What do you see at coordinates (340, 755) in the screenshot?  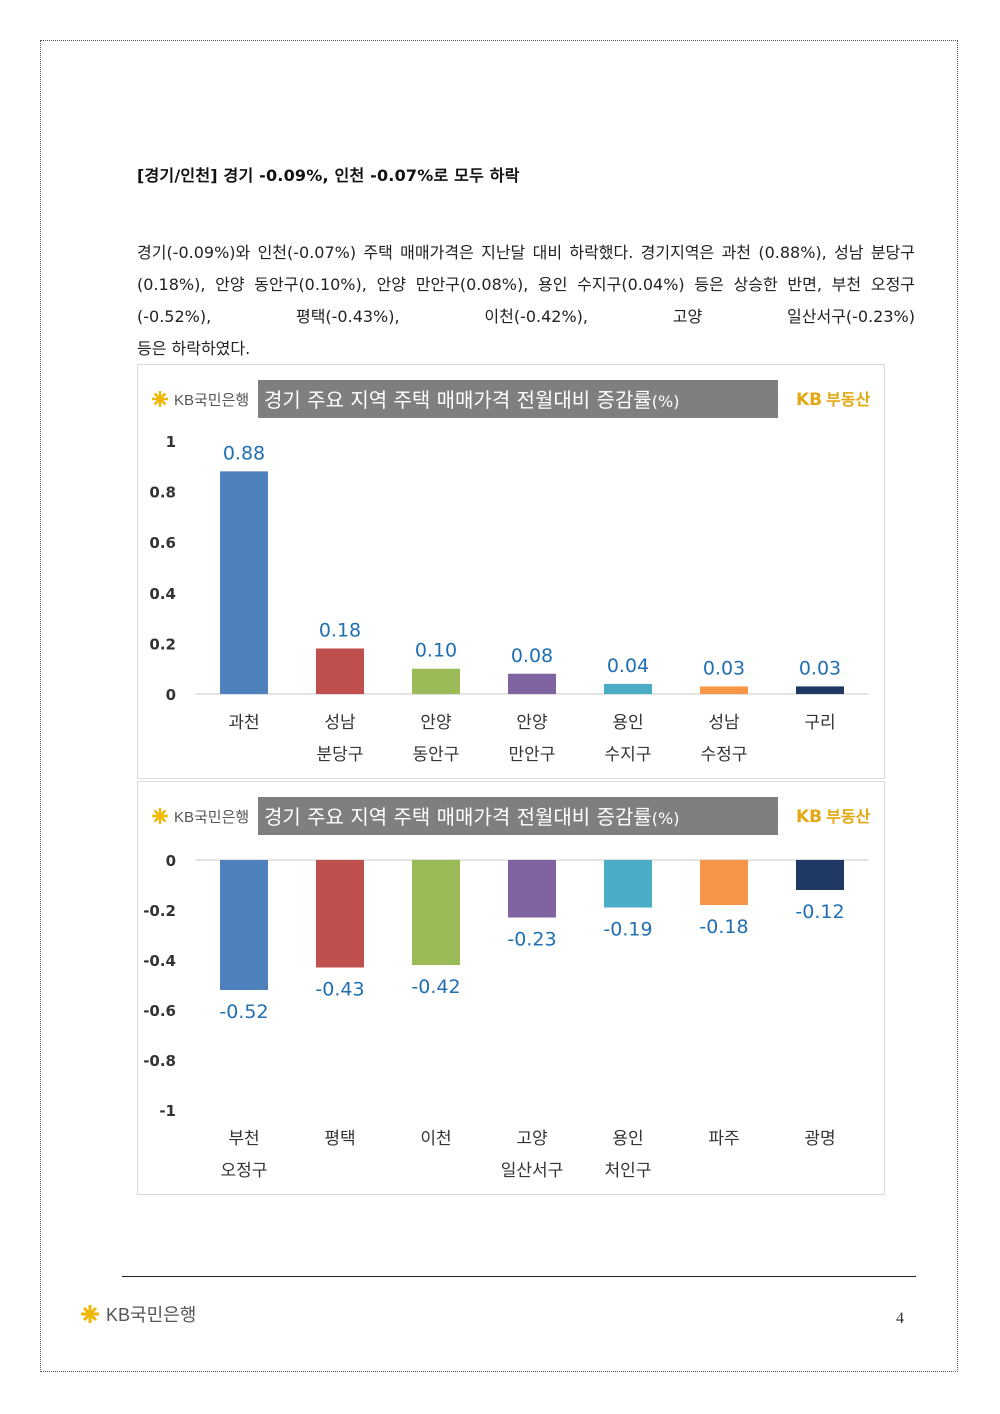 I see `category-label: 분당구` at bounding box center [340, 755].